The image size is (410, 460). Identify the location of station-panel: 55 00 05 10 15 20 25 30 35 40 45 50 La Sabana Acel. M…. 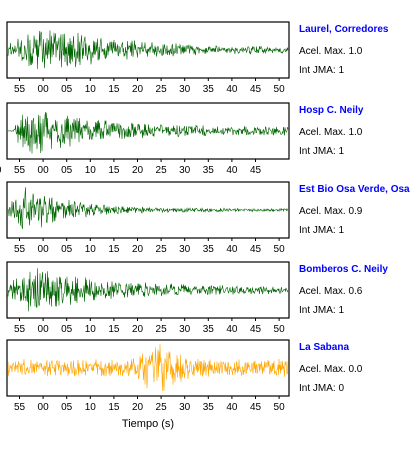
(184, 376).